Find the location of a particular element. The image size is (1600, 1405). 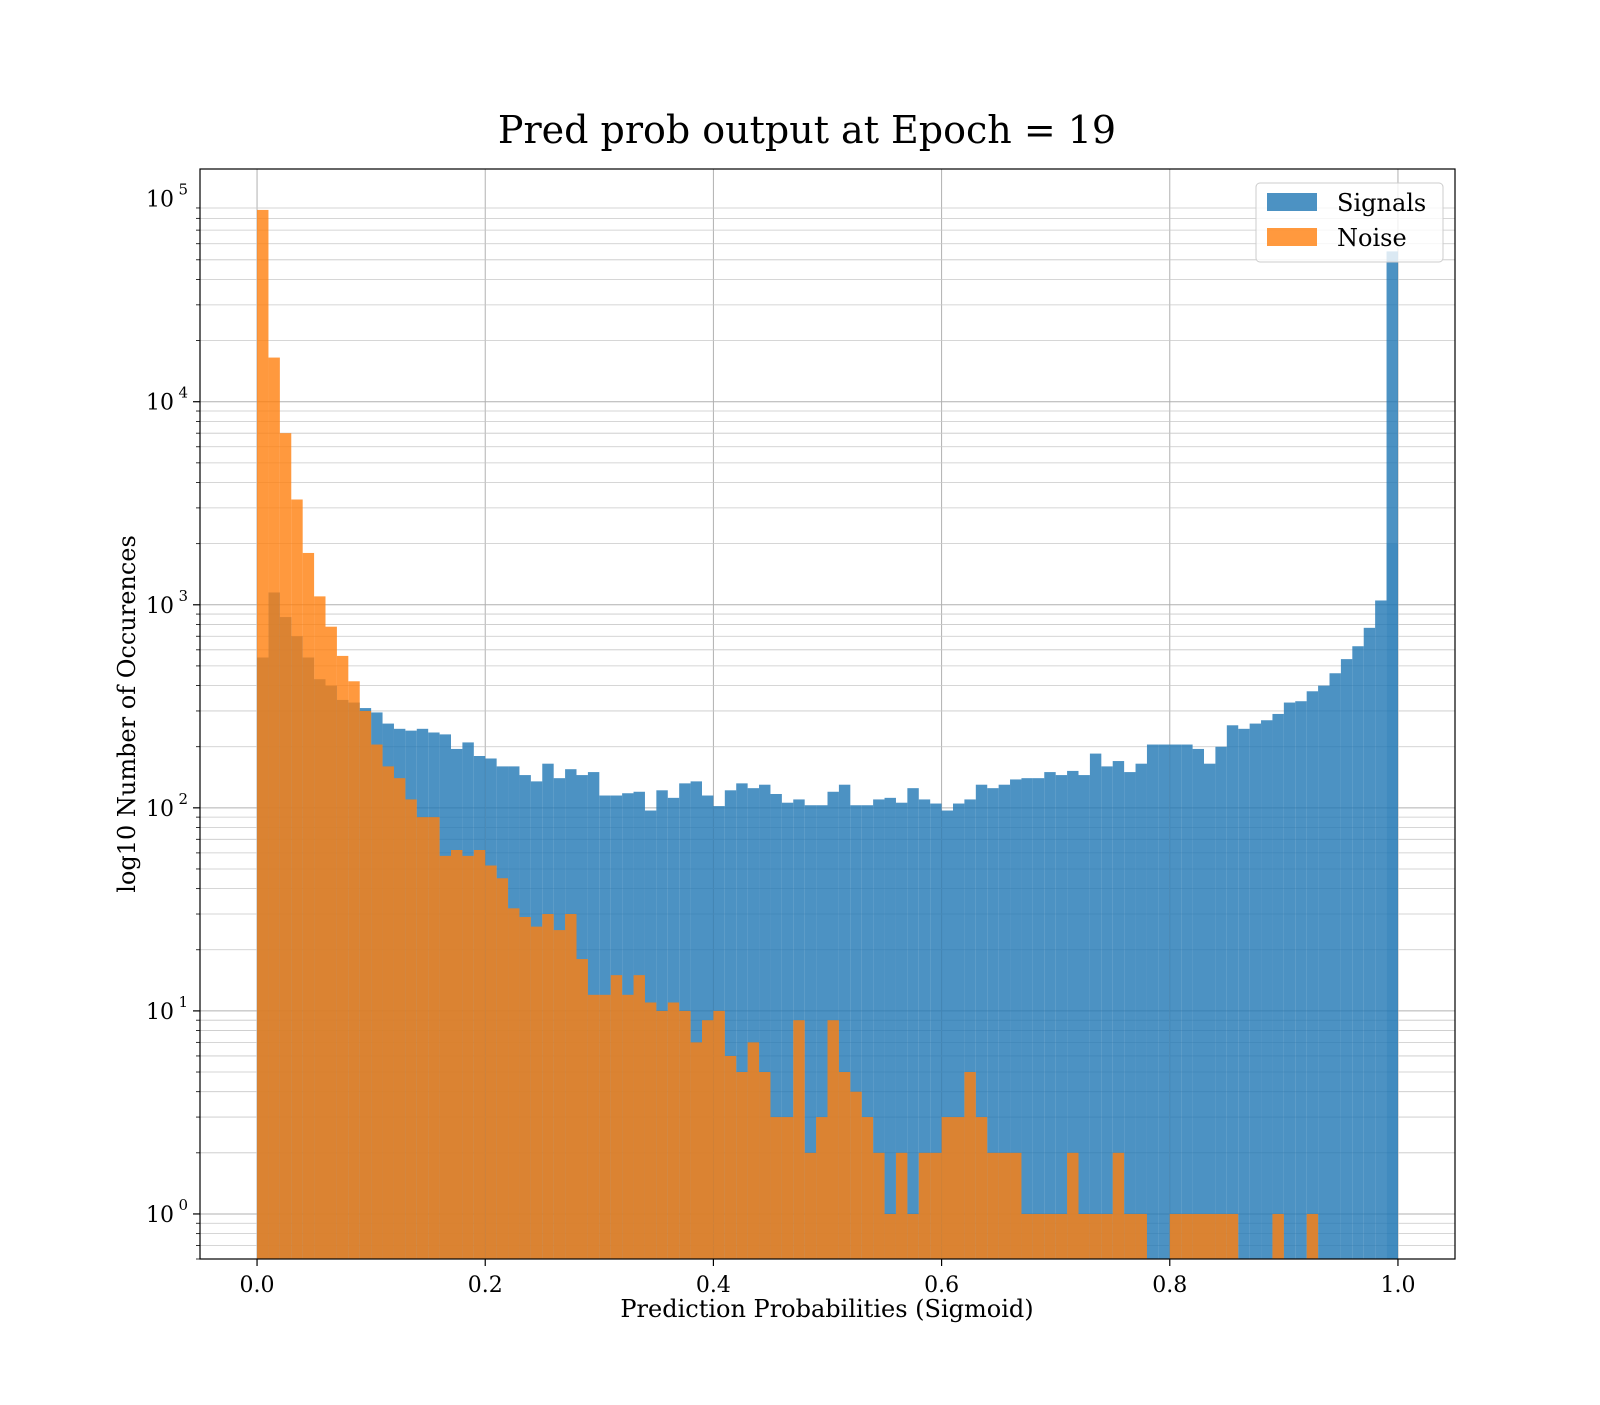

bar-signals-base is located at coordinates (1392, 901).